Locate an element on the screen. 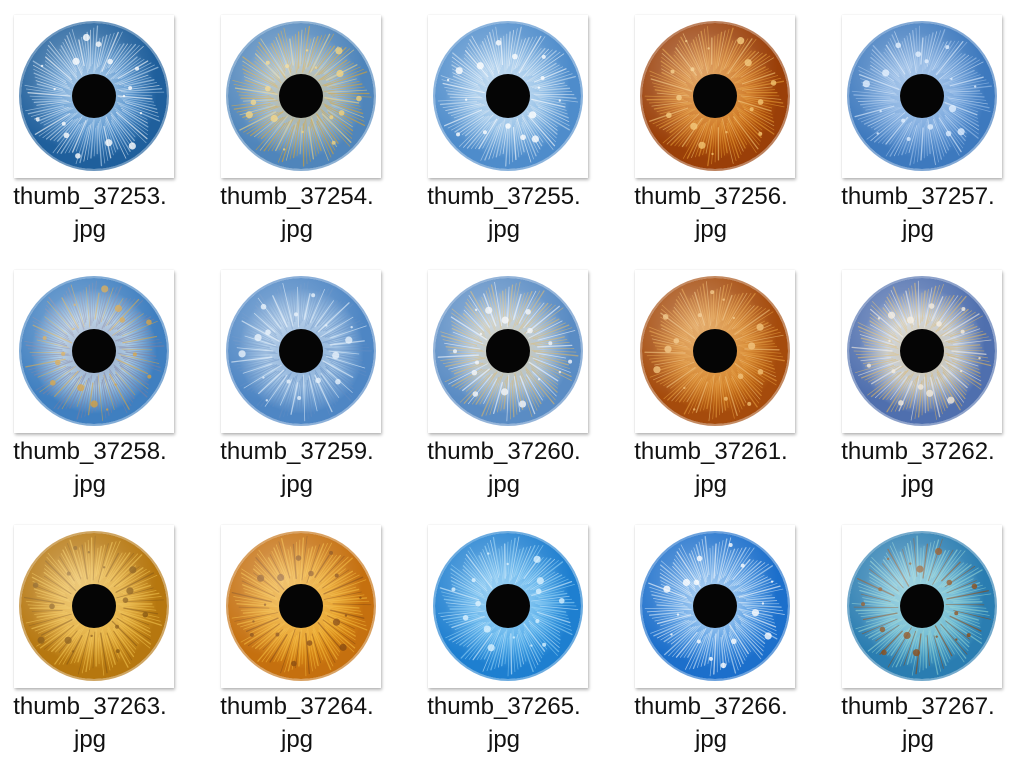 This screenshot has height=767, width=1011. file-name-label: thumb_37262. jpg is located at coordinates (918, 468).